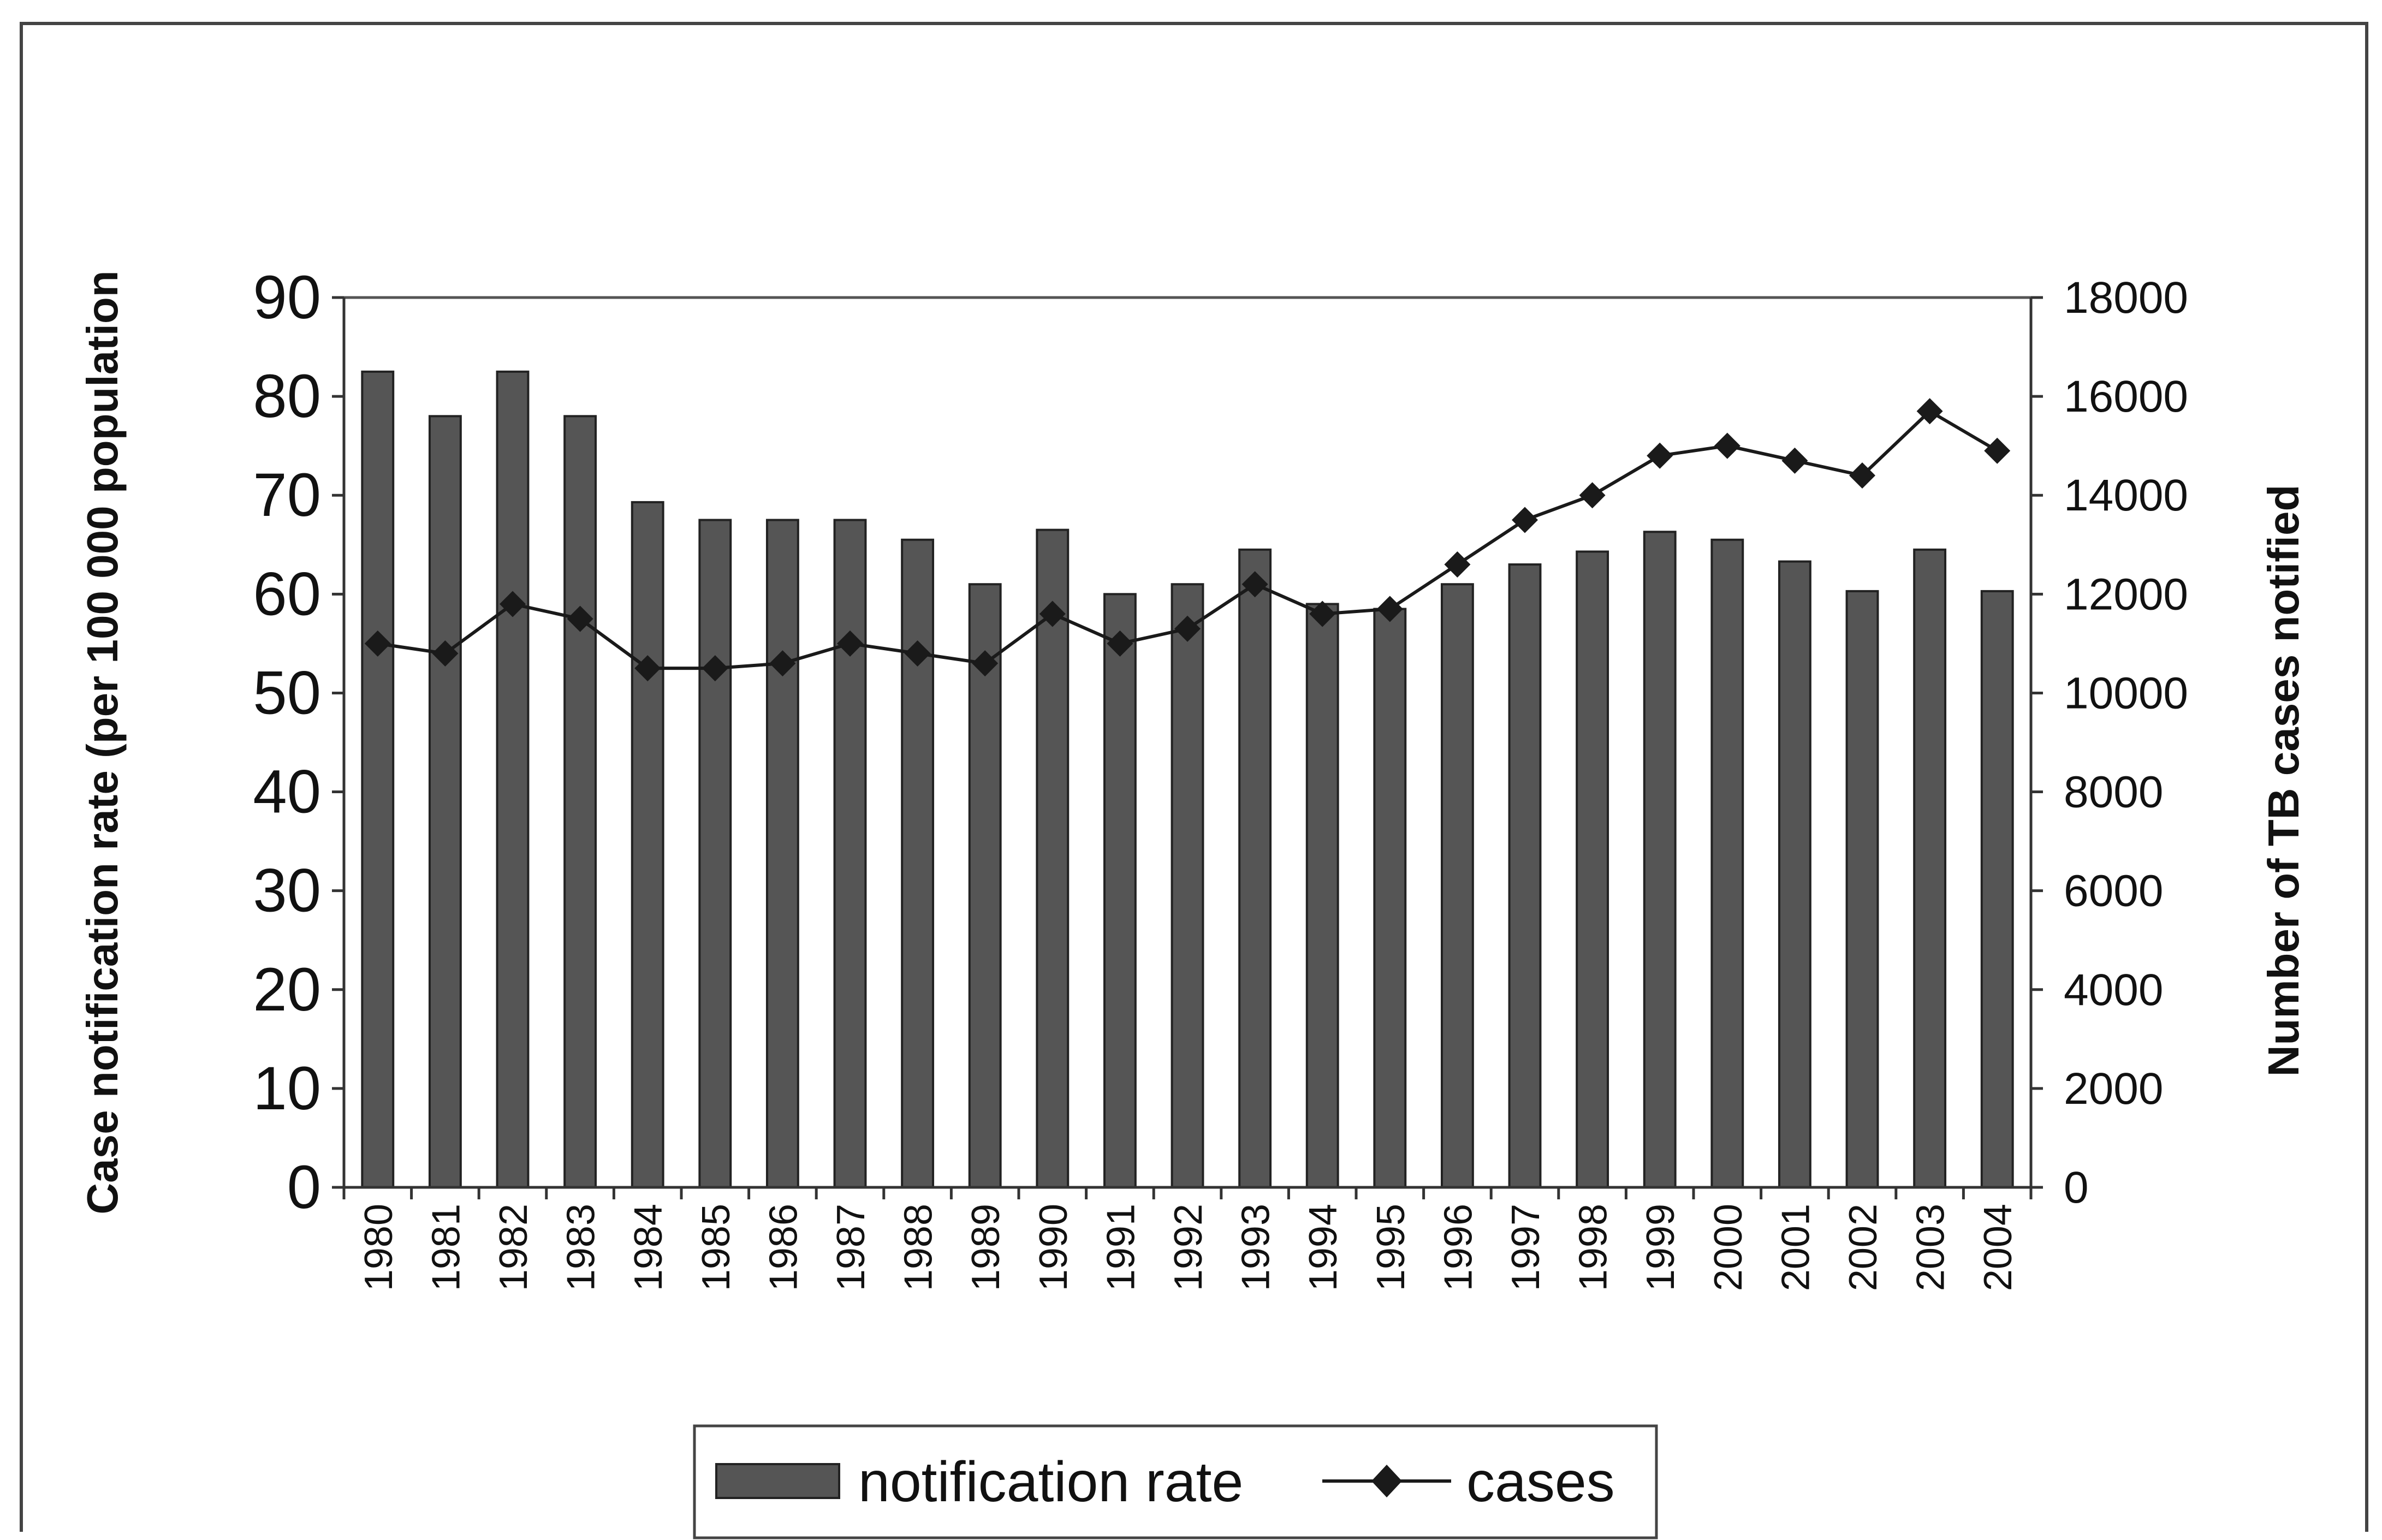 The width and height of the screenshot is (2382, 1540). I want to click on x-tick-label: 2004, so click(1998, 1248).